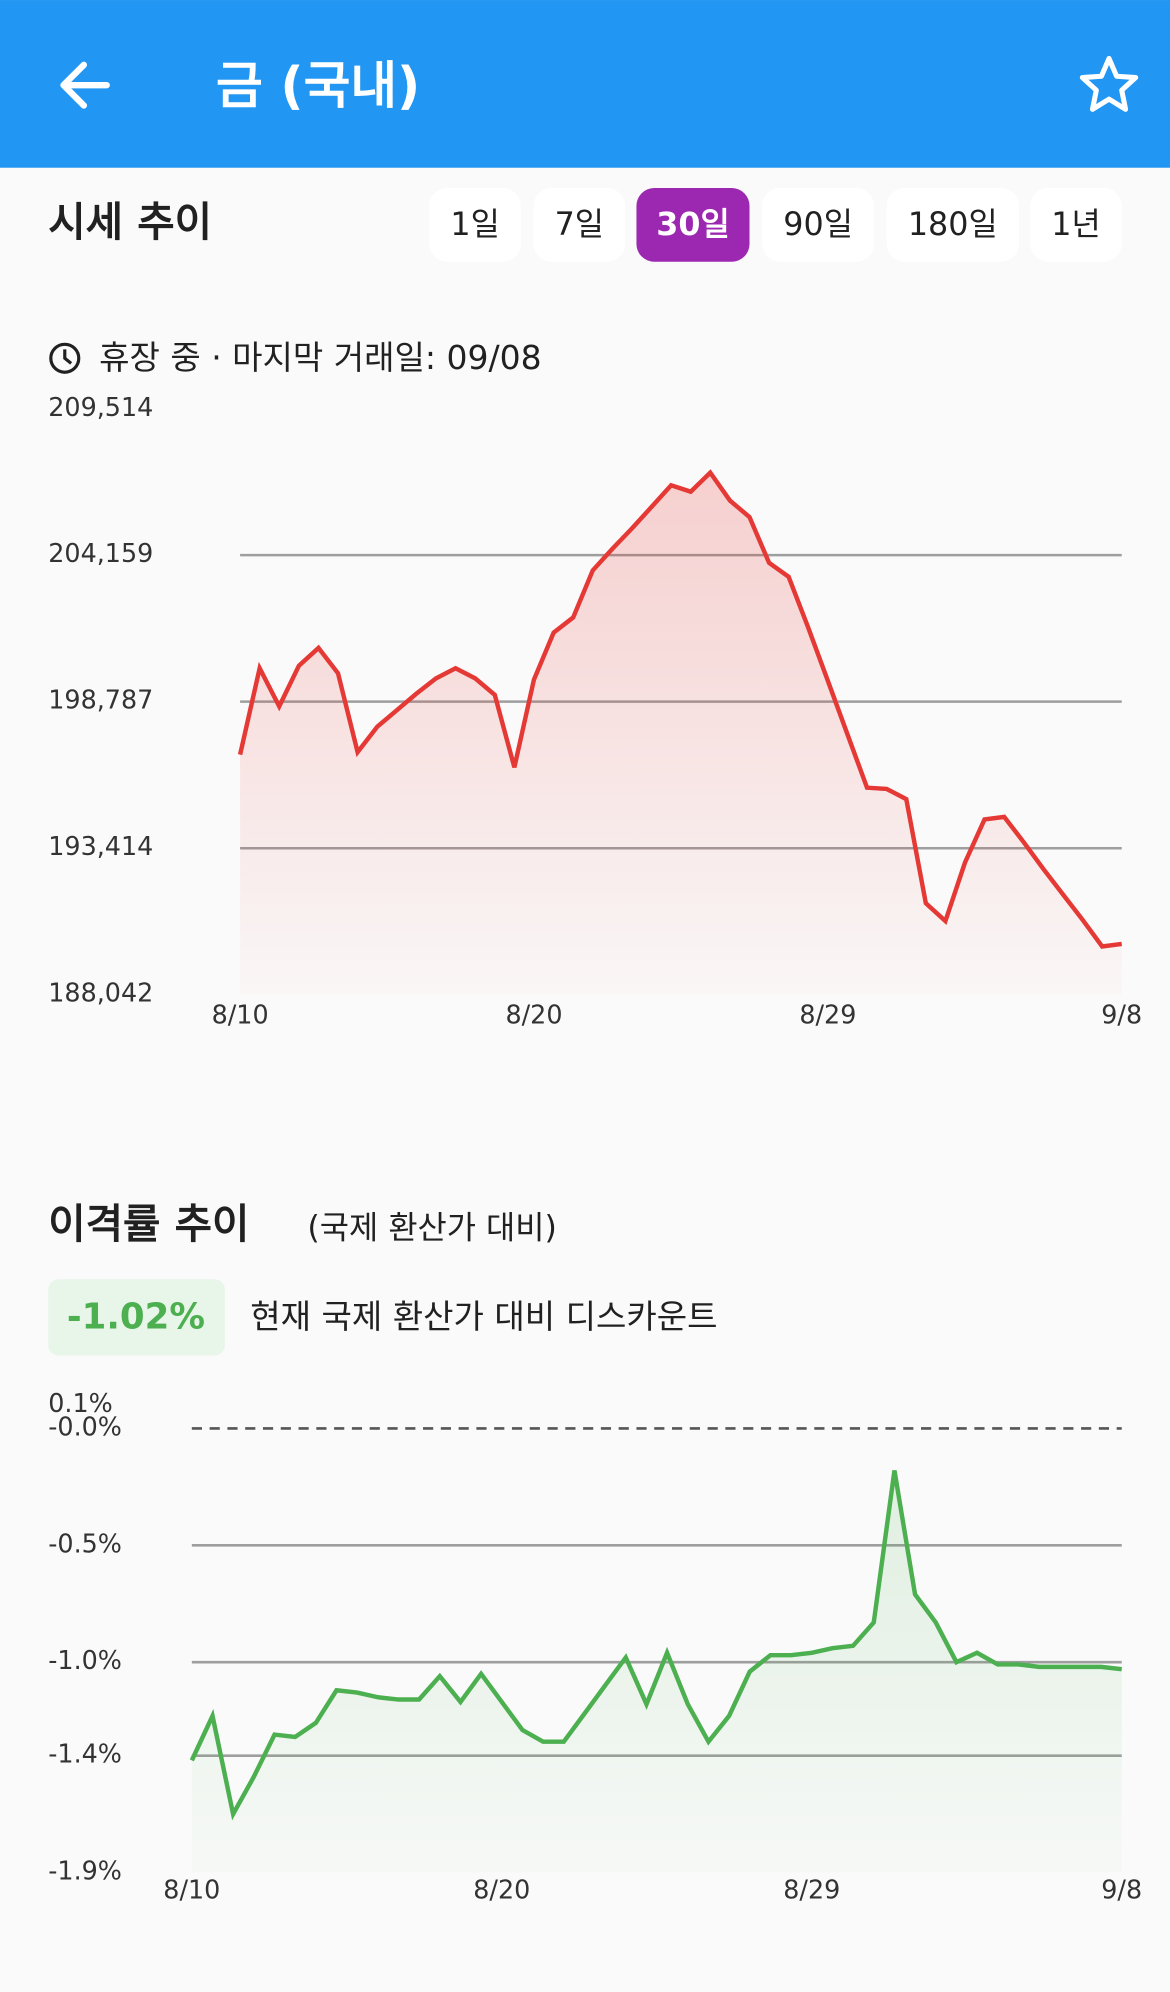  I want to click on clock-icon, so click(65, 358).